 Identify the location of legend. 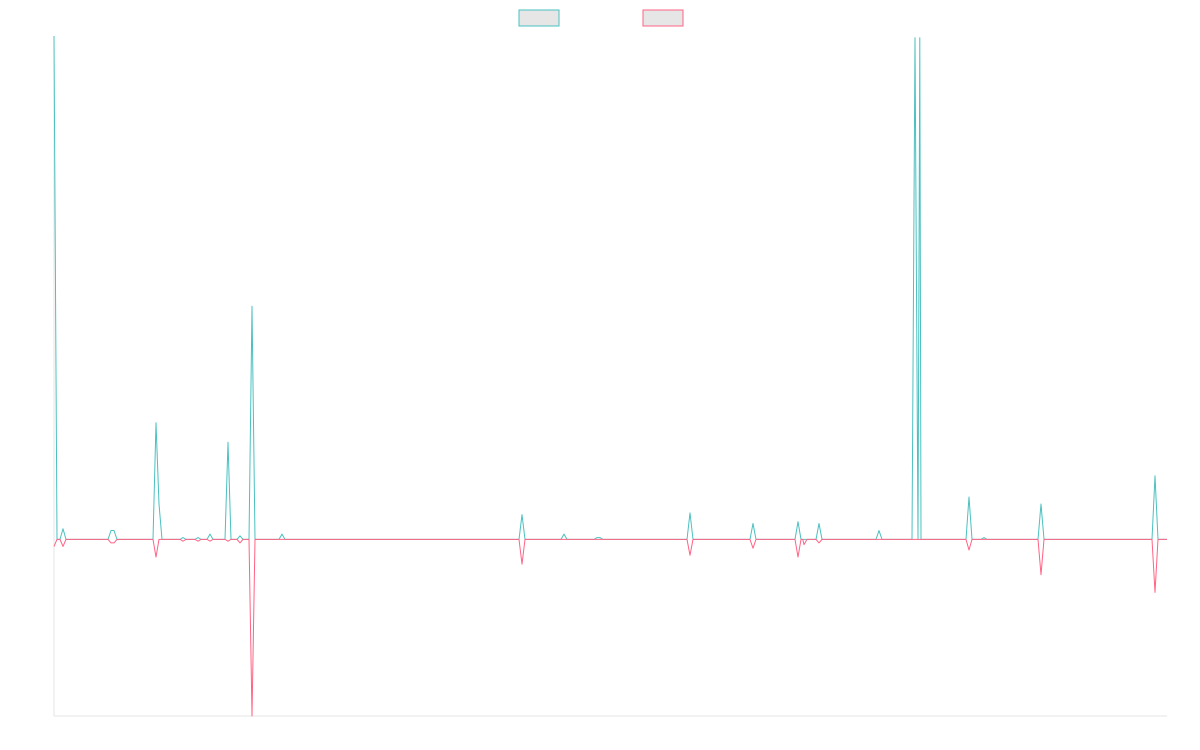
(601, 18).